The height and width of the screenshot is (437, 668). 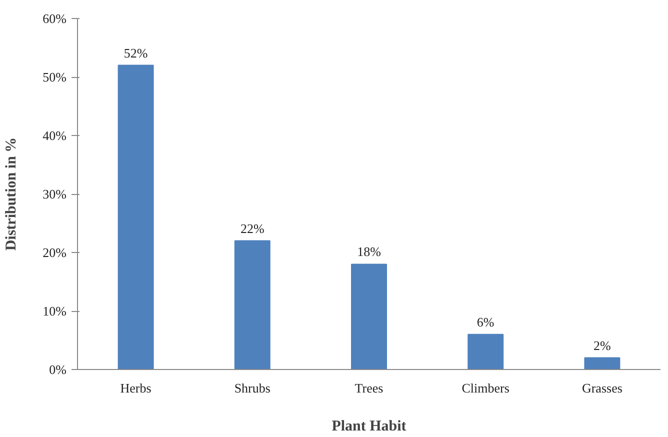 What do you see at coordinates (54, 18) in the screenshot?
I see `y-tick-label: 60%` at bounding box center [54, 18].